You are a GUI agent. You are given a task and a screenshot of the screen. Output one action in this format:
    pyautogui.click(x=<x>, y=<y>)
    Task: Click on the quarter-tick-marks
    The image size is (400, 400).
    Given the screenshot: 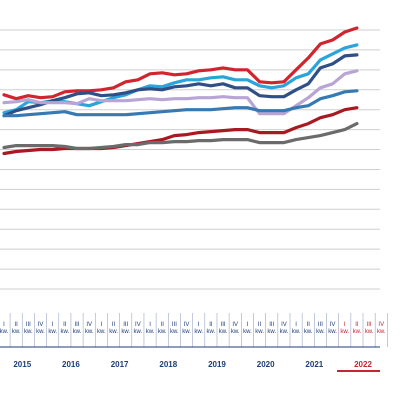 What is the action you would take?
    pyautogui.click(x=198, y=330)
    